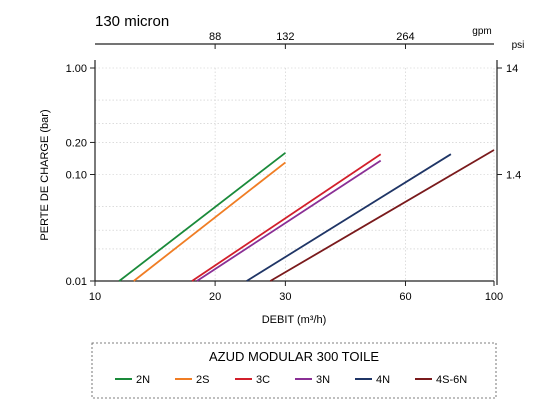  I want to click on series-line-2s, so click(209, 221).